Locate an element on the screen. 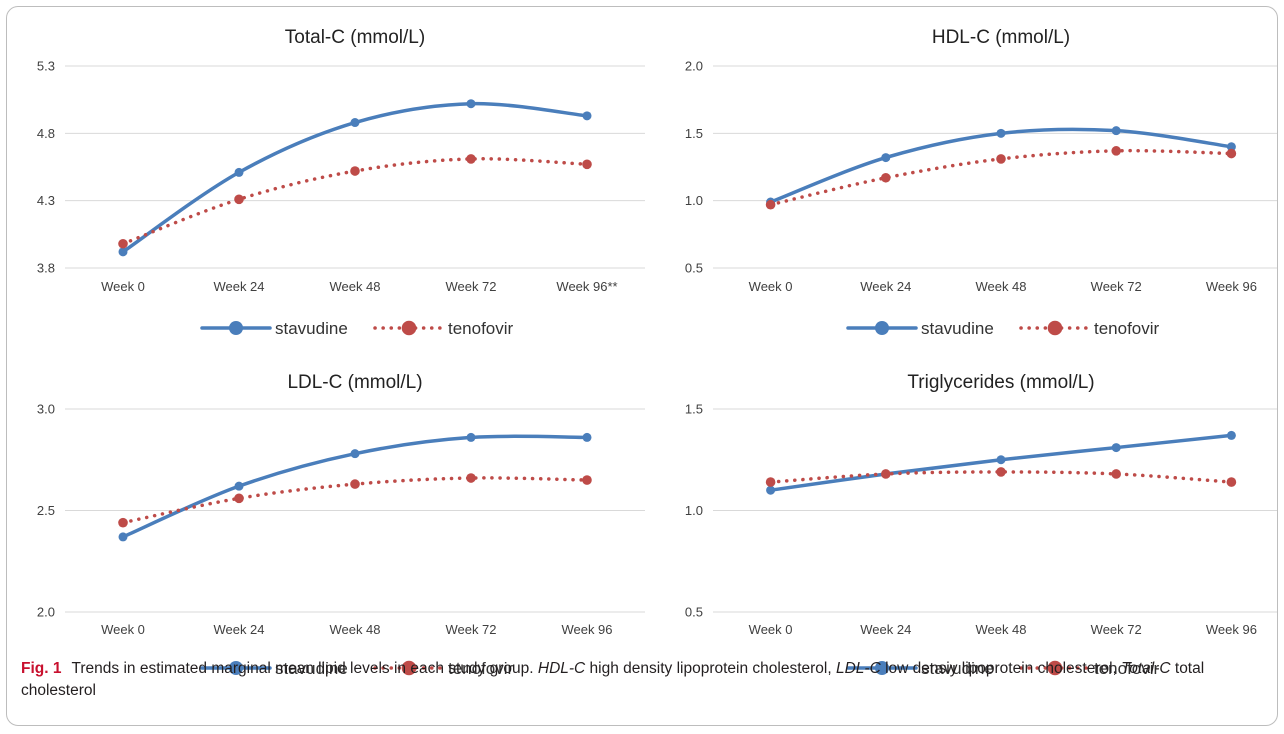 The height and width of the screenshot is (734, 1284). caption-abbr-hdl: HDL-C is located at coordinates (561, 668).